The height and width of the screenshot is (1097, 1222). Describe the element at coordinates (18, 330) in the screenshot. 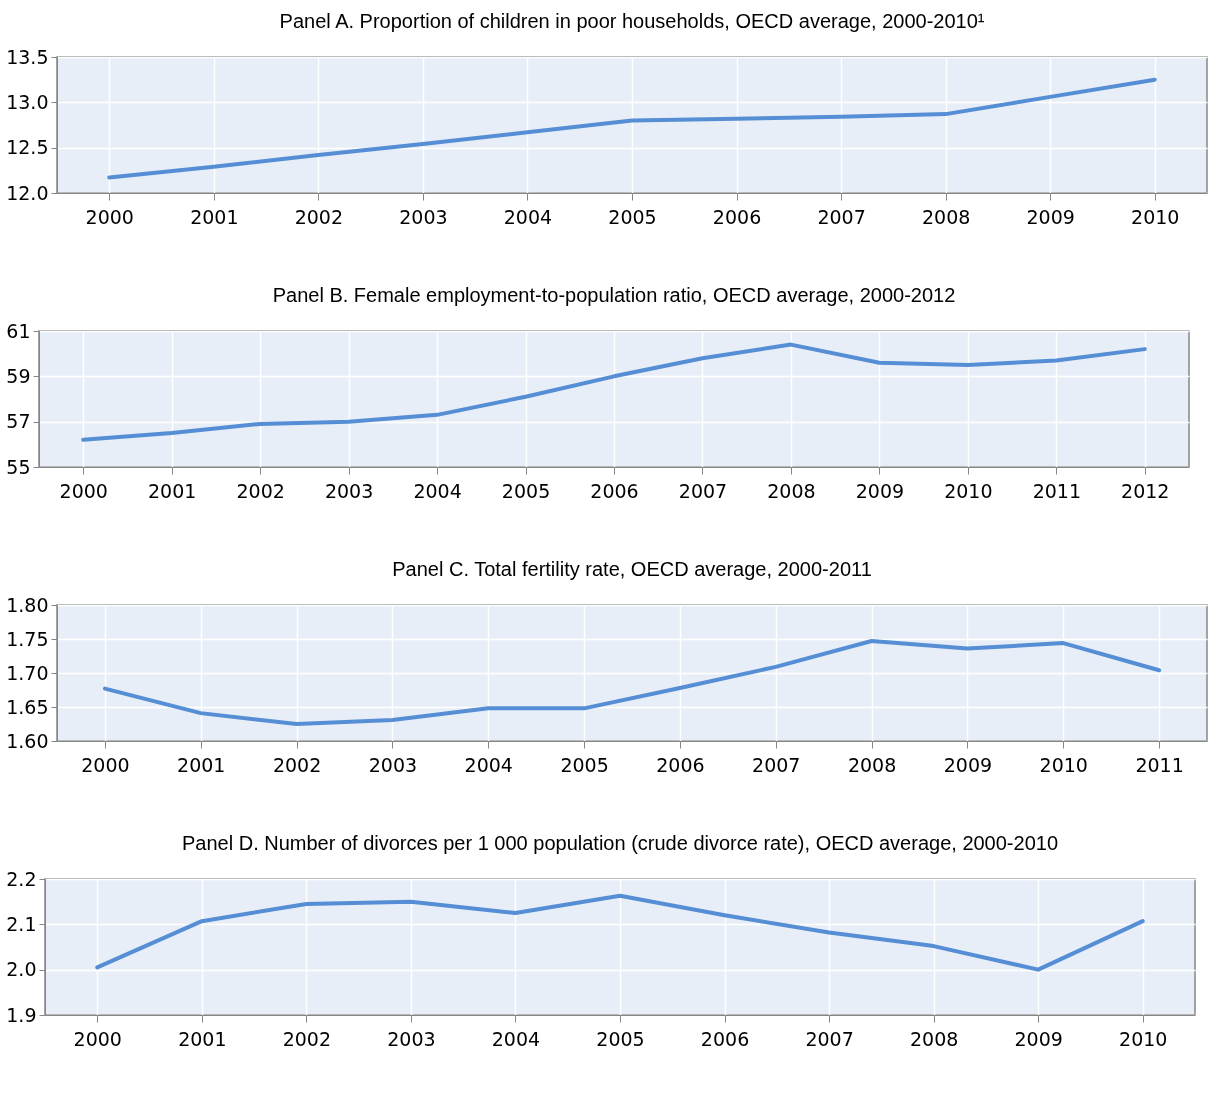

I see `y-tick-label: 61` at that location.